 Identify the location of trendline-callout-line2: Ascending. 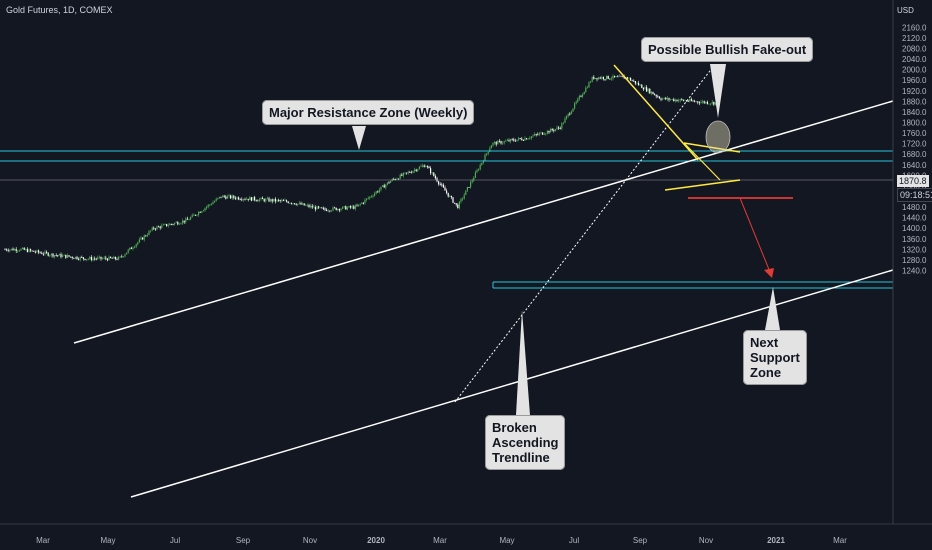
(525, 442).